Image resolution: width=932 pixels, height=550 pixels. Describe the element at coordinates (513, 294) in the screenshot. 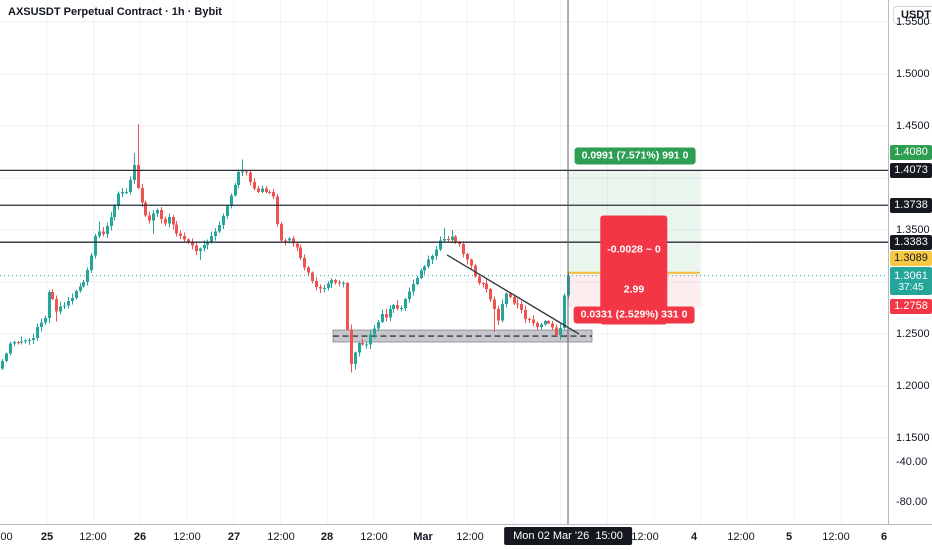

I see `trendline-drawing` at that location.